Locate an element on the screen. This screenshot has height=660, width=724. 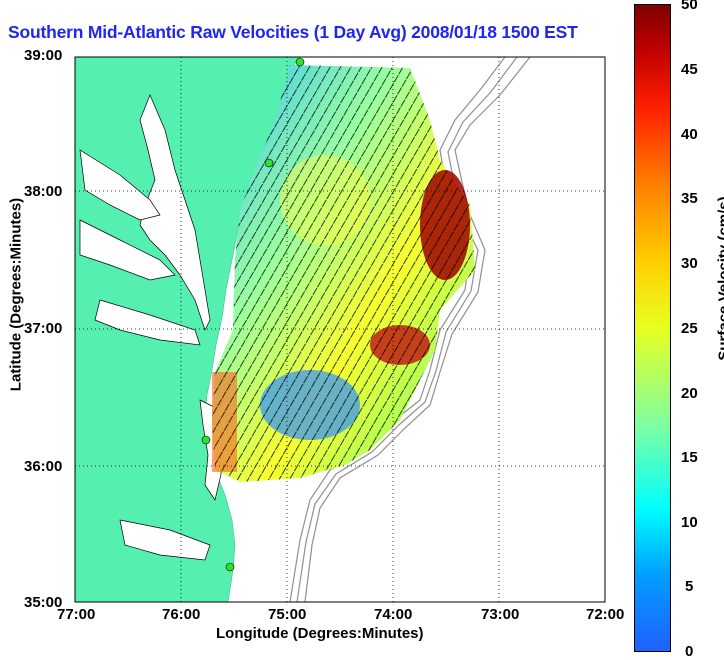
colorbar-tick: 35 is located at coordinates (689, 198).